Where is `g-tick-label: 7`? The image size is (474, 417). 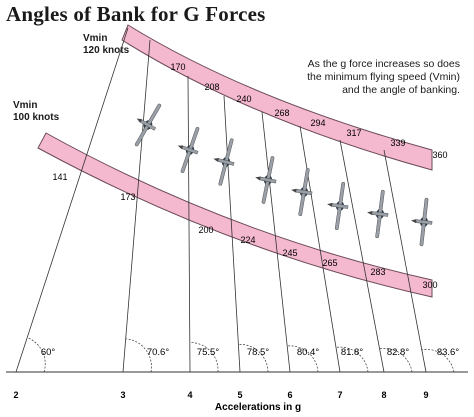 g-tick-label: 7 is located at coordinates (339, 395).